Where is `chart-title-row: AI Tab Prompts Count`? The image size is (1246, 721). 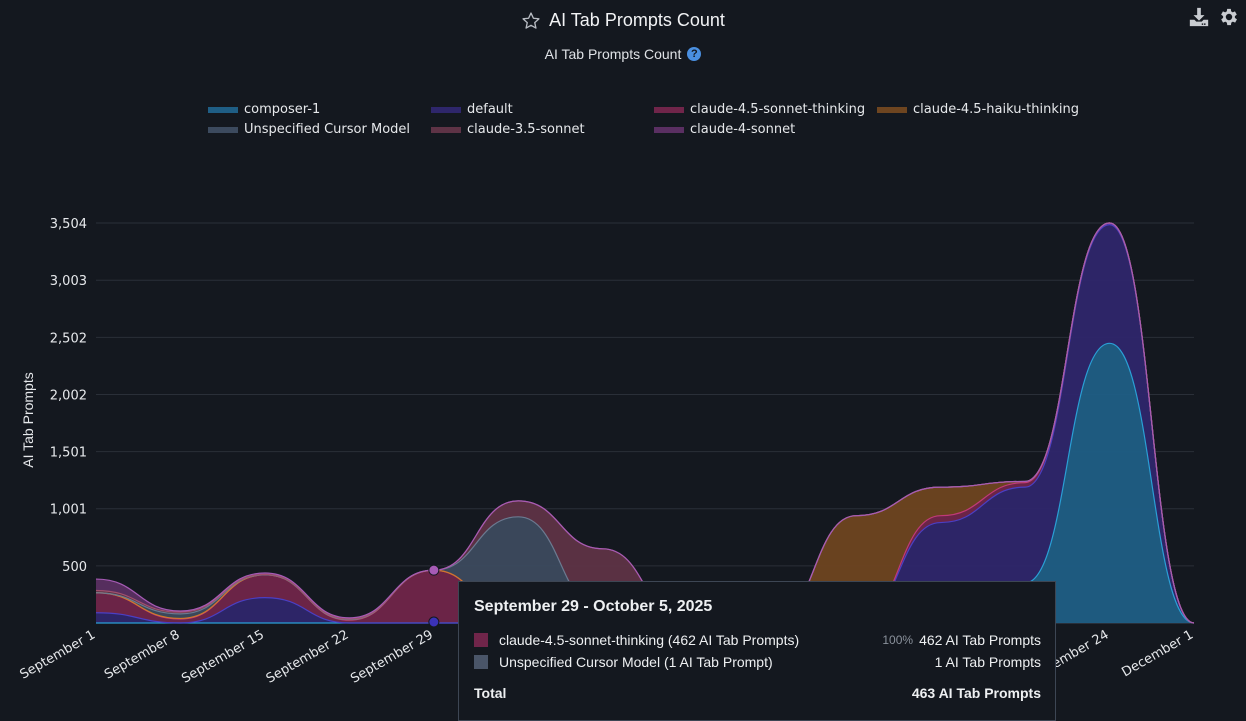 chart-title-row: AI Tab Prompts Count is located at coordinates (623, 20).